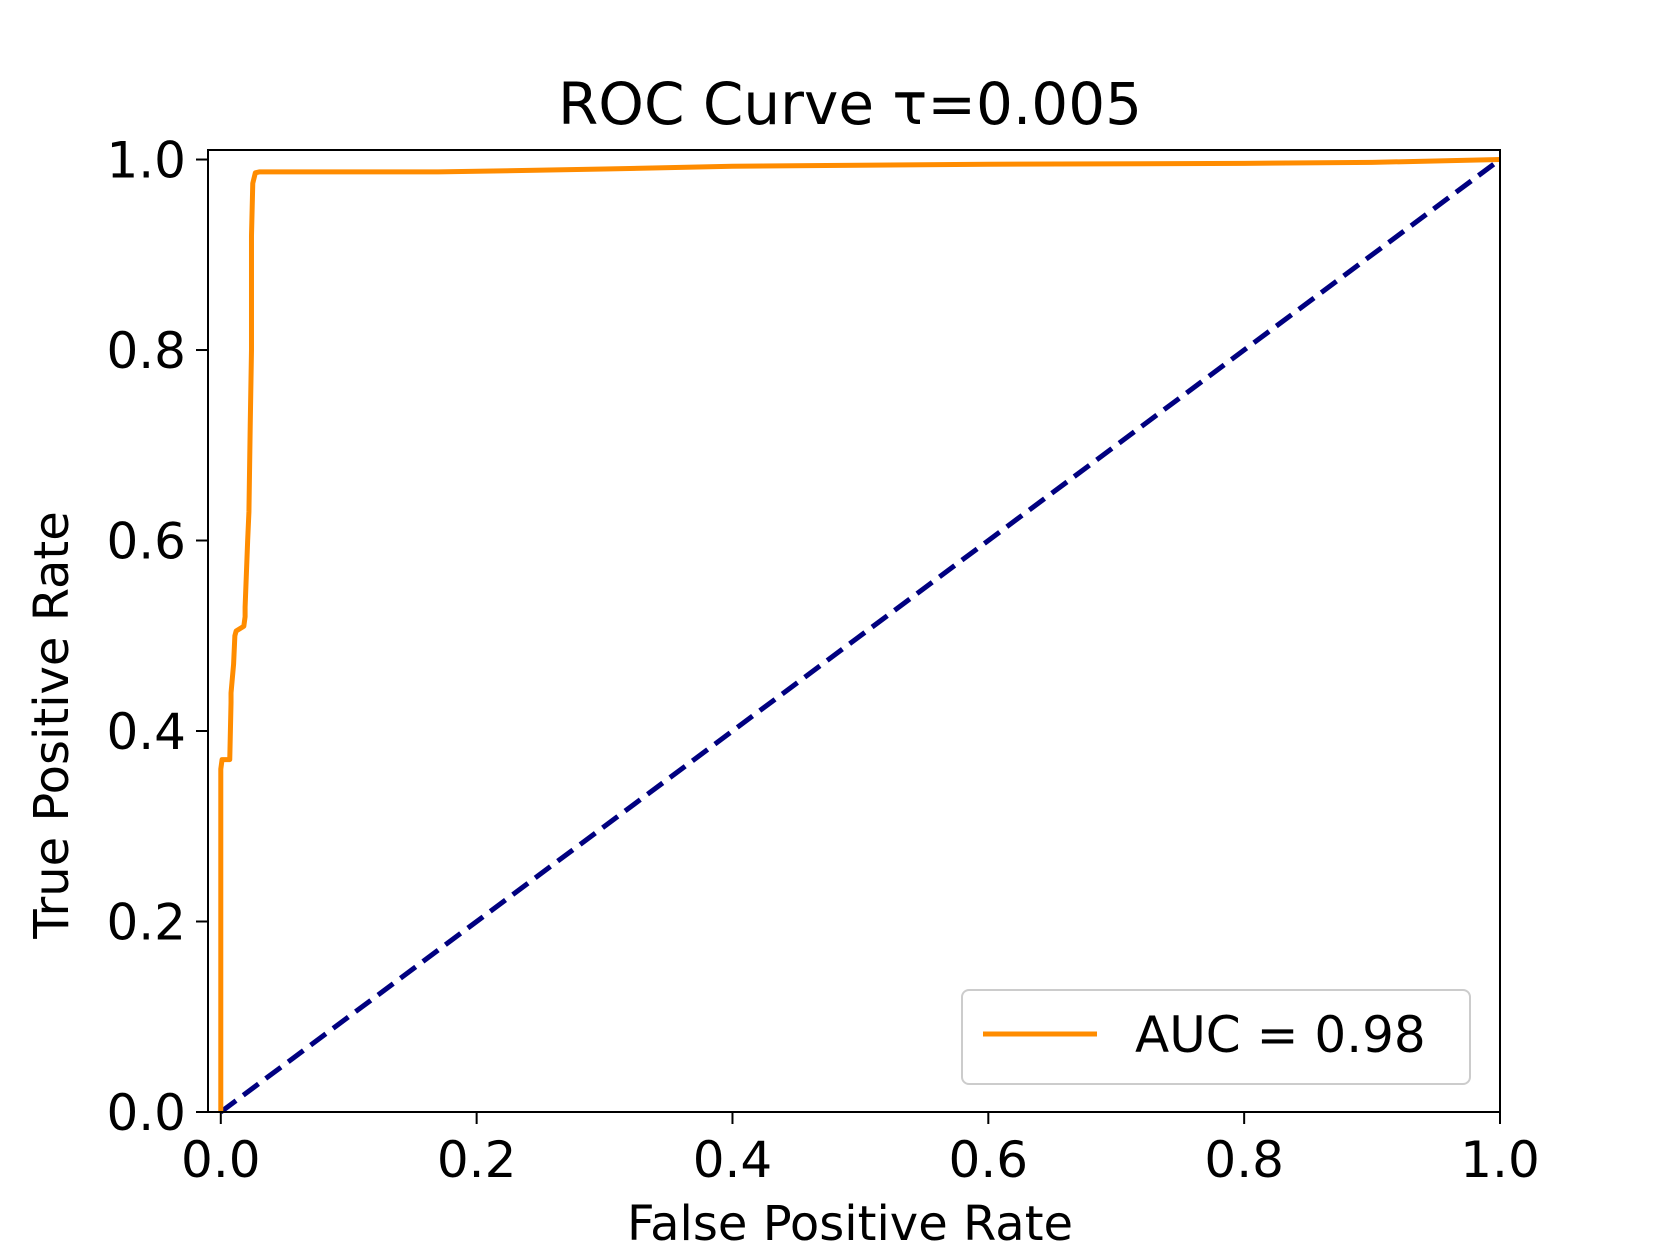 Image resolution: width=1660 pixels, height=1245 pixels. I want to click on y-axis-label: True Positive Rate, so click(52, 725).